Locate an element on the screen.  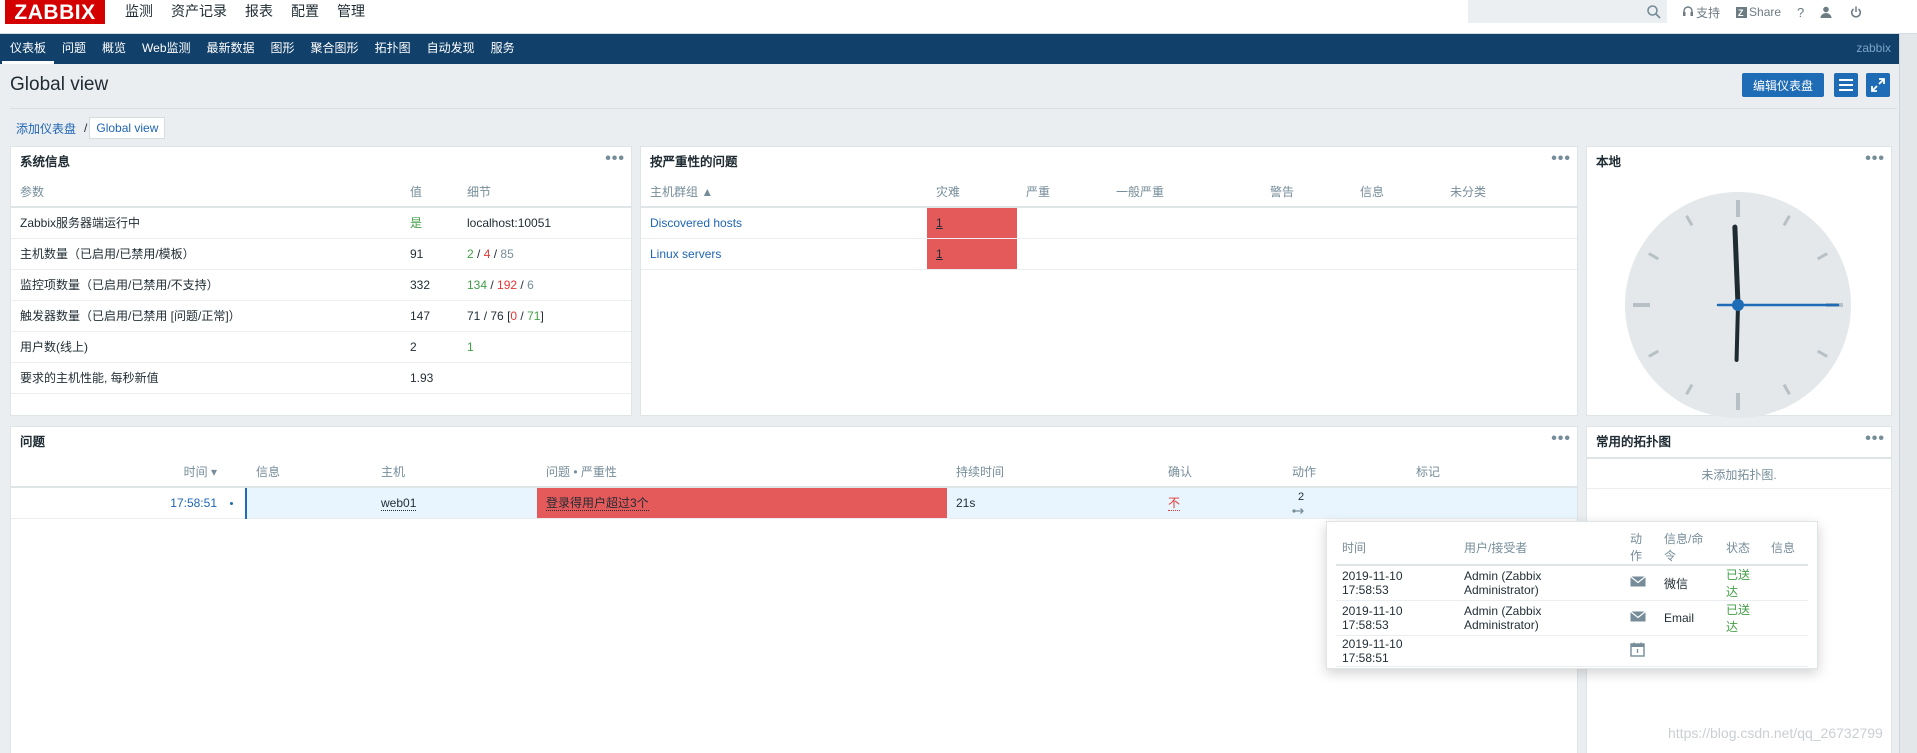
subnav-overview: 概览 is located at coordinates (114, 48).